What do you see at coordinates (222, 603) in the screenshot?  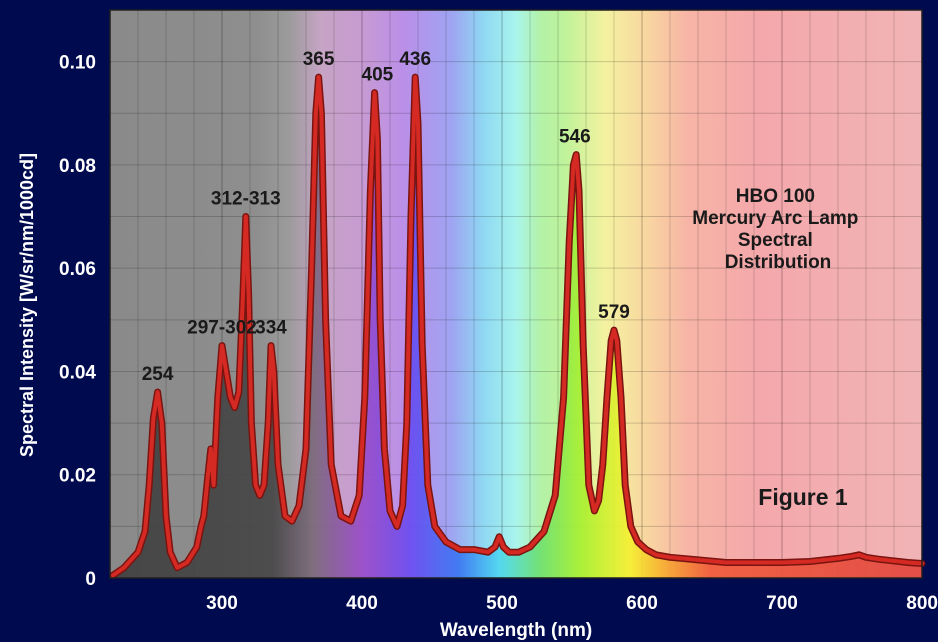 I see `x-tick-label: 300` at bounding box center [222, 603].